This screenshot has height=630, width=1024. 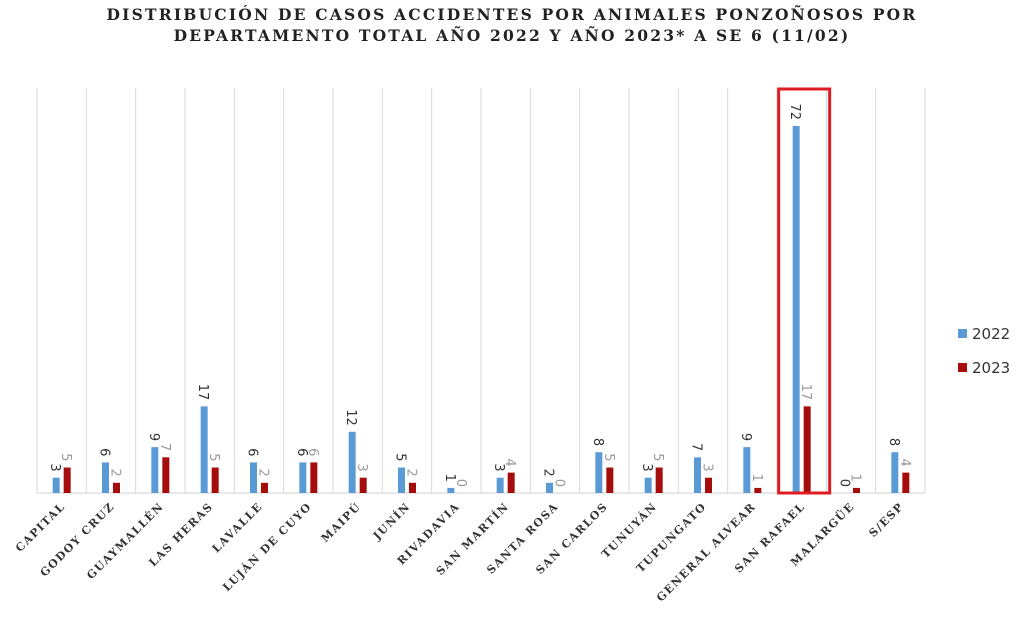 What do you see at coordinates (962, 367) in the screenshot?
I see `legend-swatch-2023` at bounding box center [962, 367].